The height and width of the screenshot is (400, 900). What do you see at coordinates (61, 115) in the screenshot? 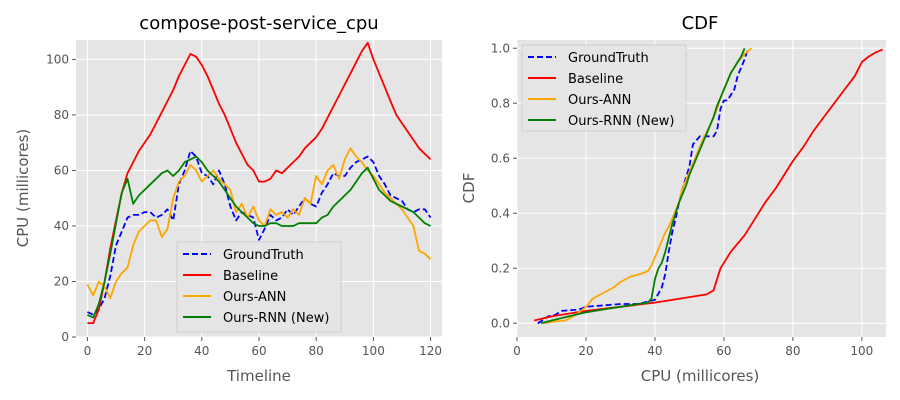
I see `y-tick-label: 80` at bounding box center [61, 115].